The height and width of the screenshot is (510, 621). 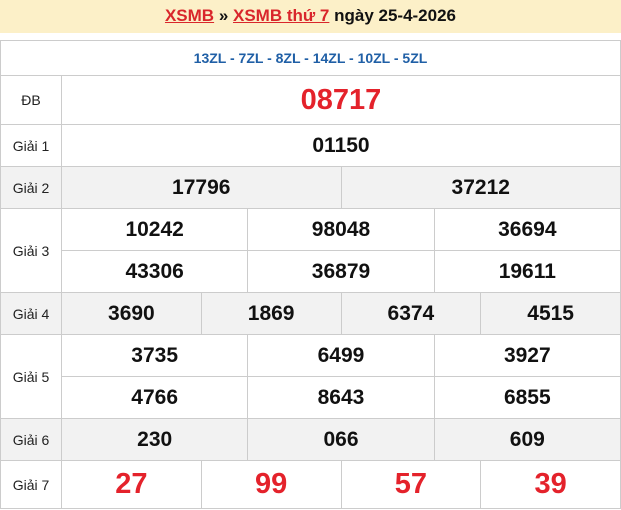 I want to click on prize-number: 17796, so click(x=201, y=187).